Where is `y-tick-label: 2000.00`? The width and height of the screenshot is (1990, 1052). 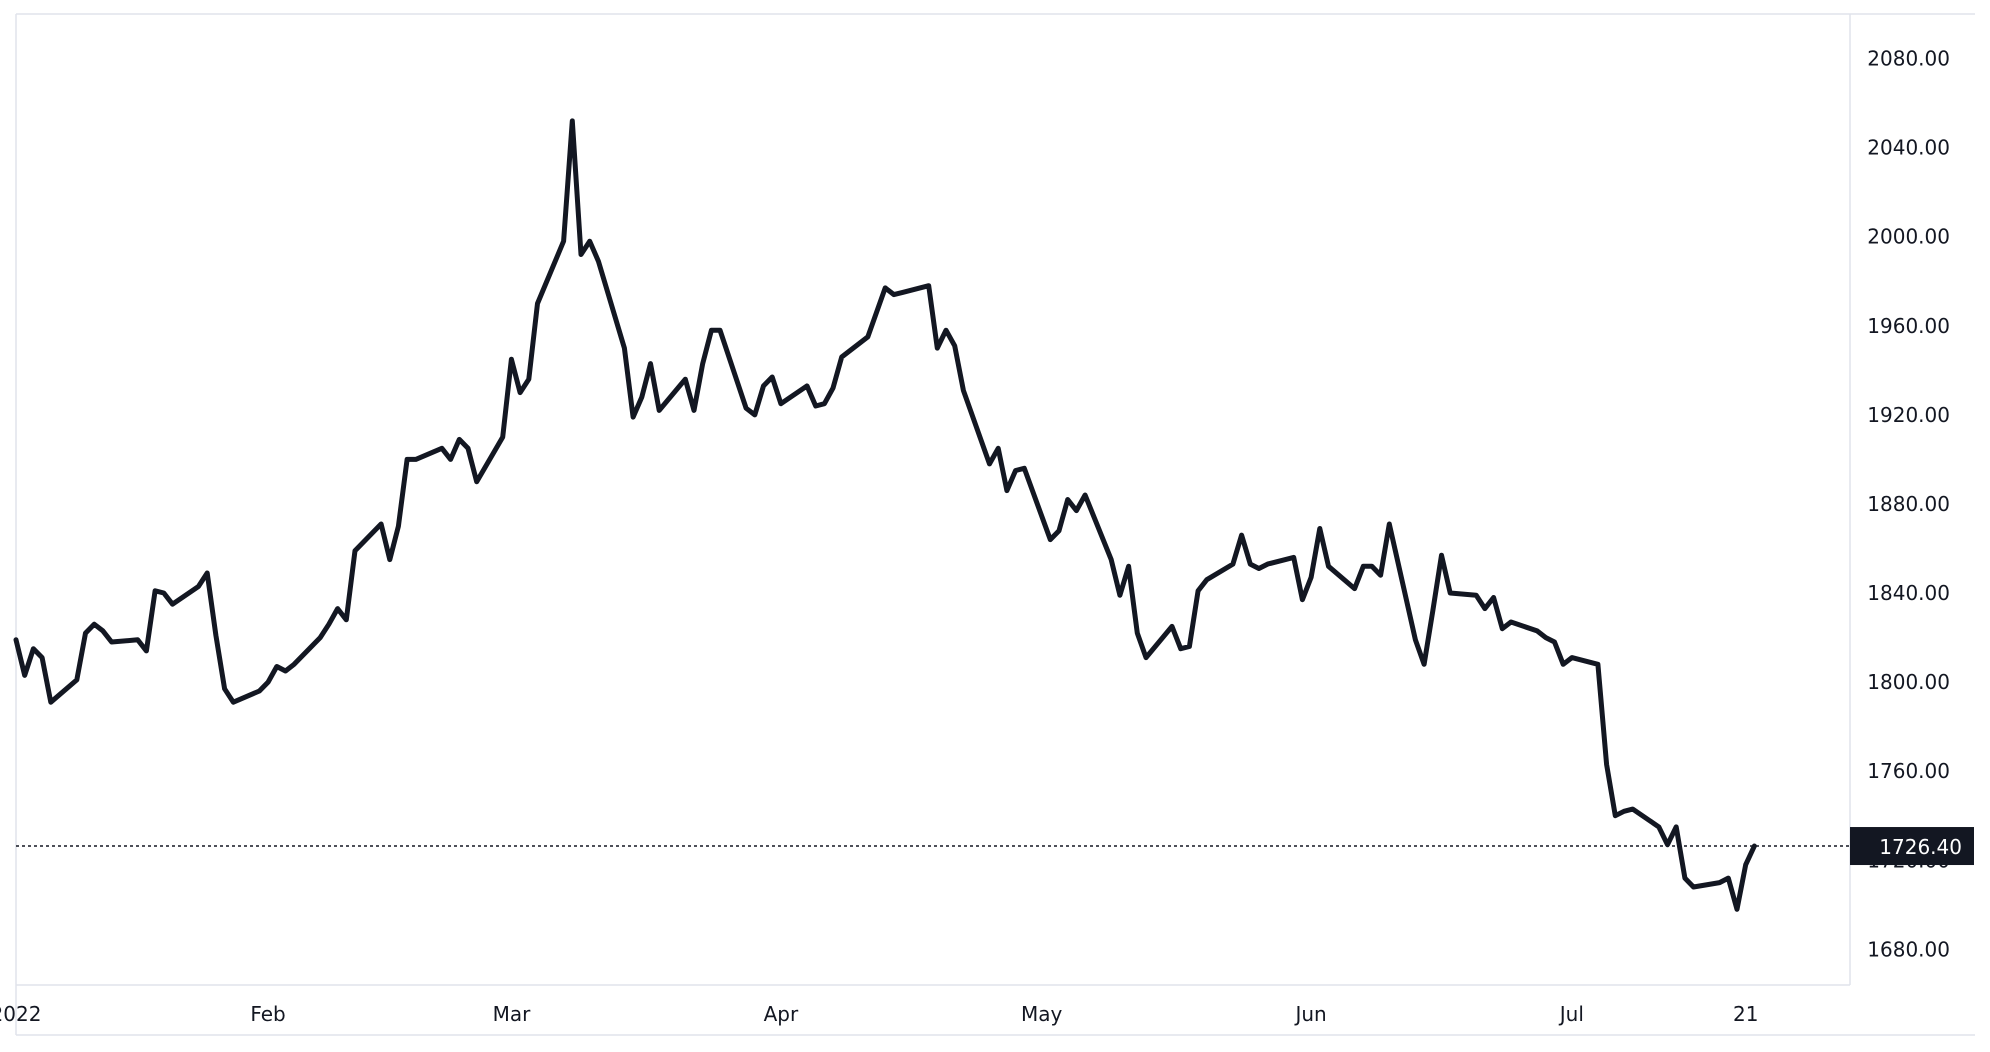 y-tick-label: 2000.00 is located at coordinates (1908, 237).